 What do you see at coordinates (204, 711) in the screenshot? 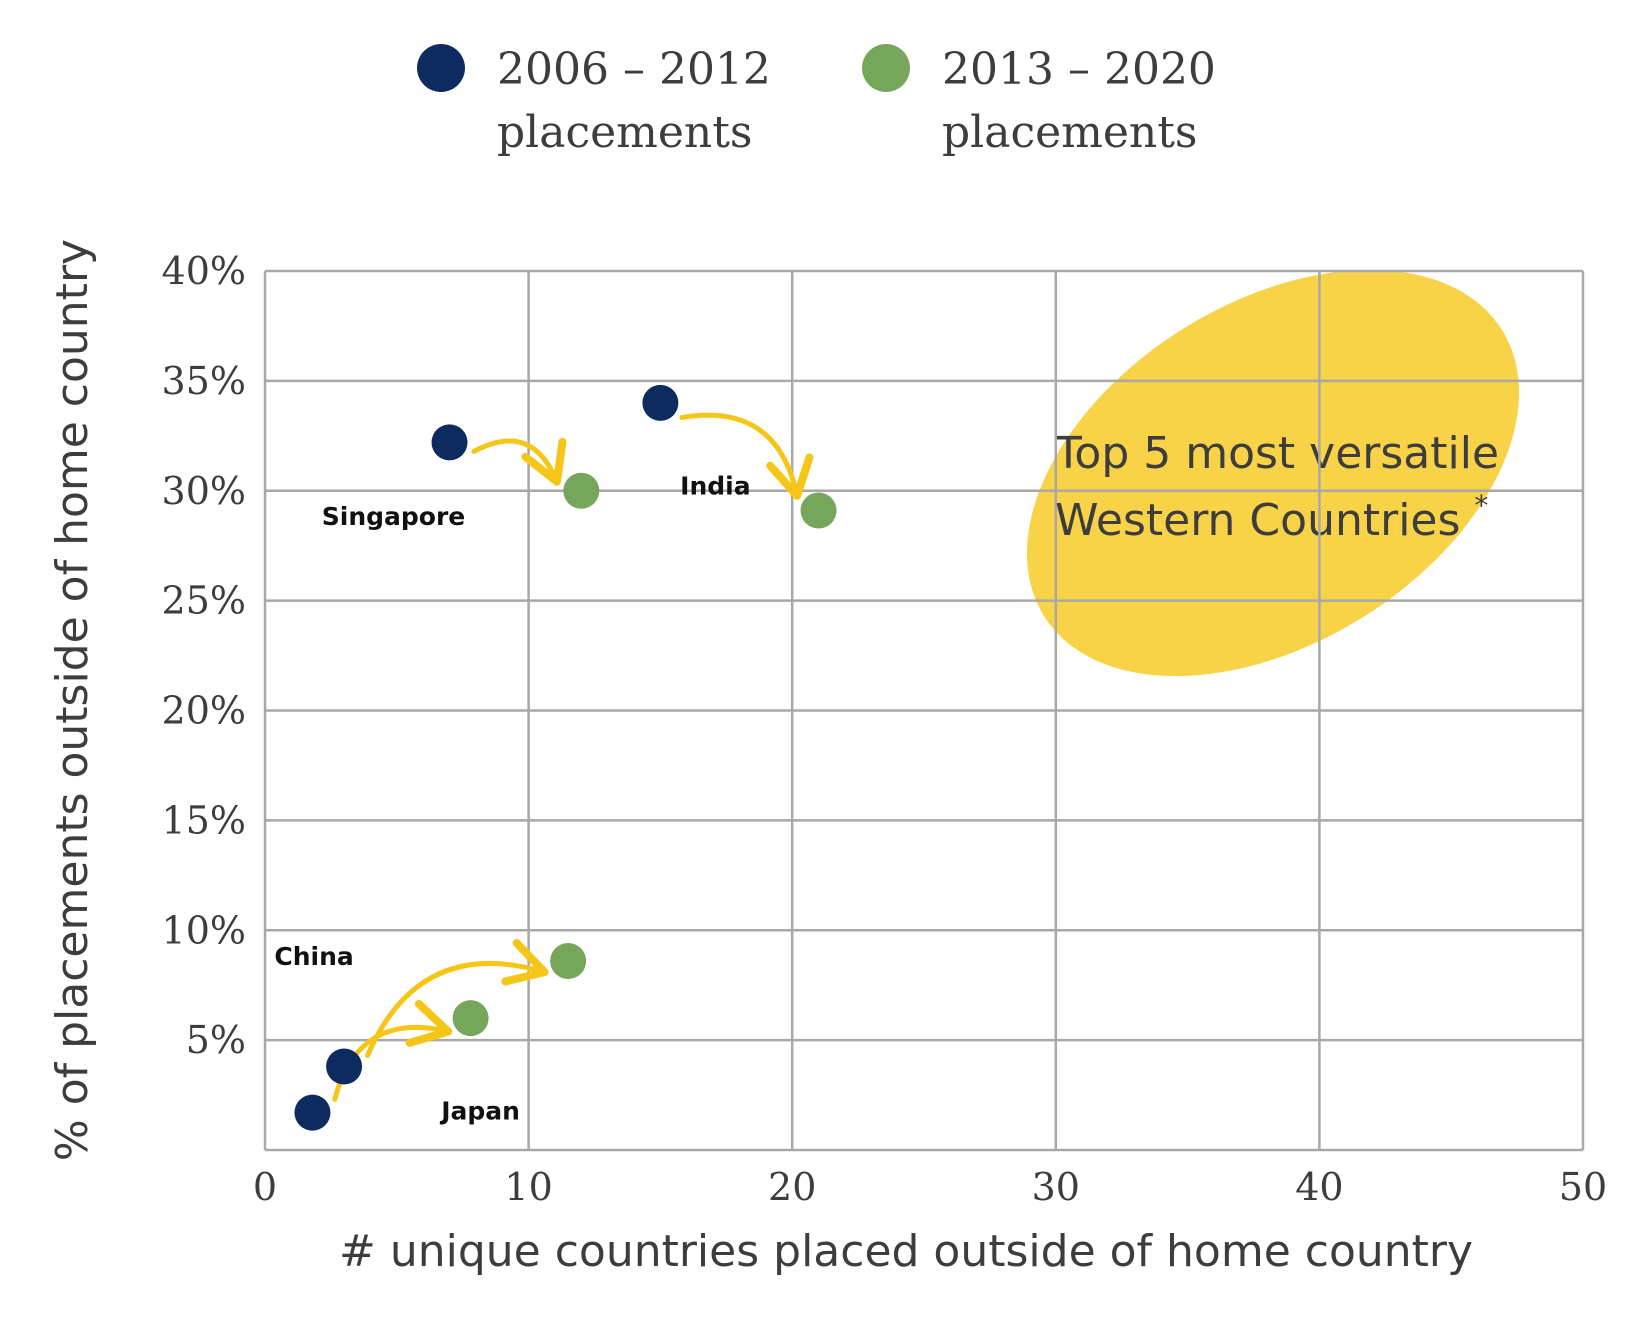
I see `y-tick-label: 20%` at bounding box center [204, 711].